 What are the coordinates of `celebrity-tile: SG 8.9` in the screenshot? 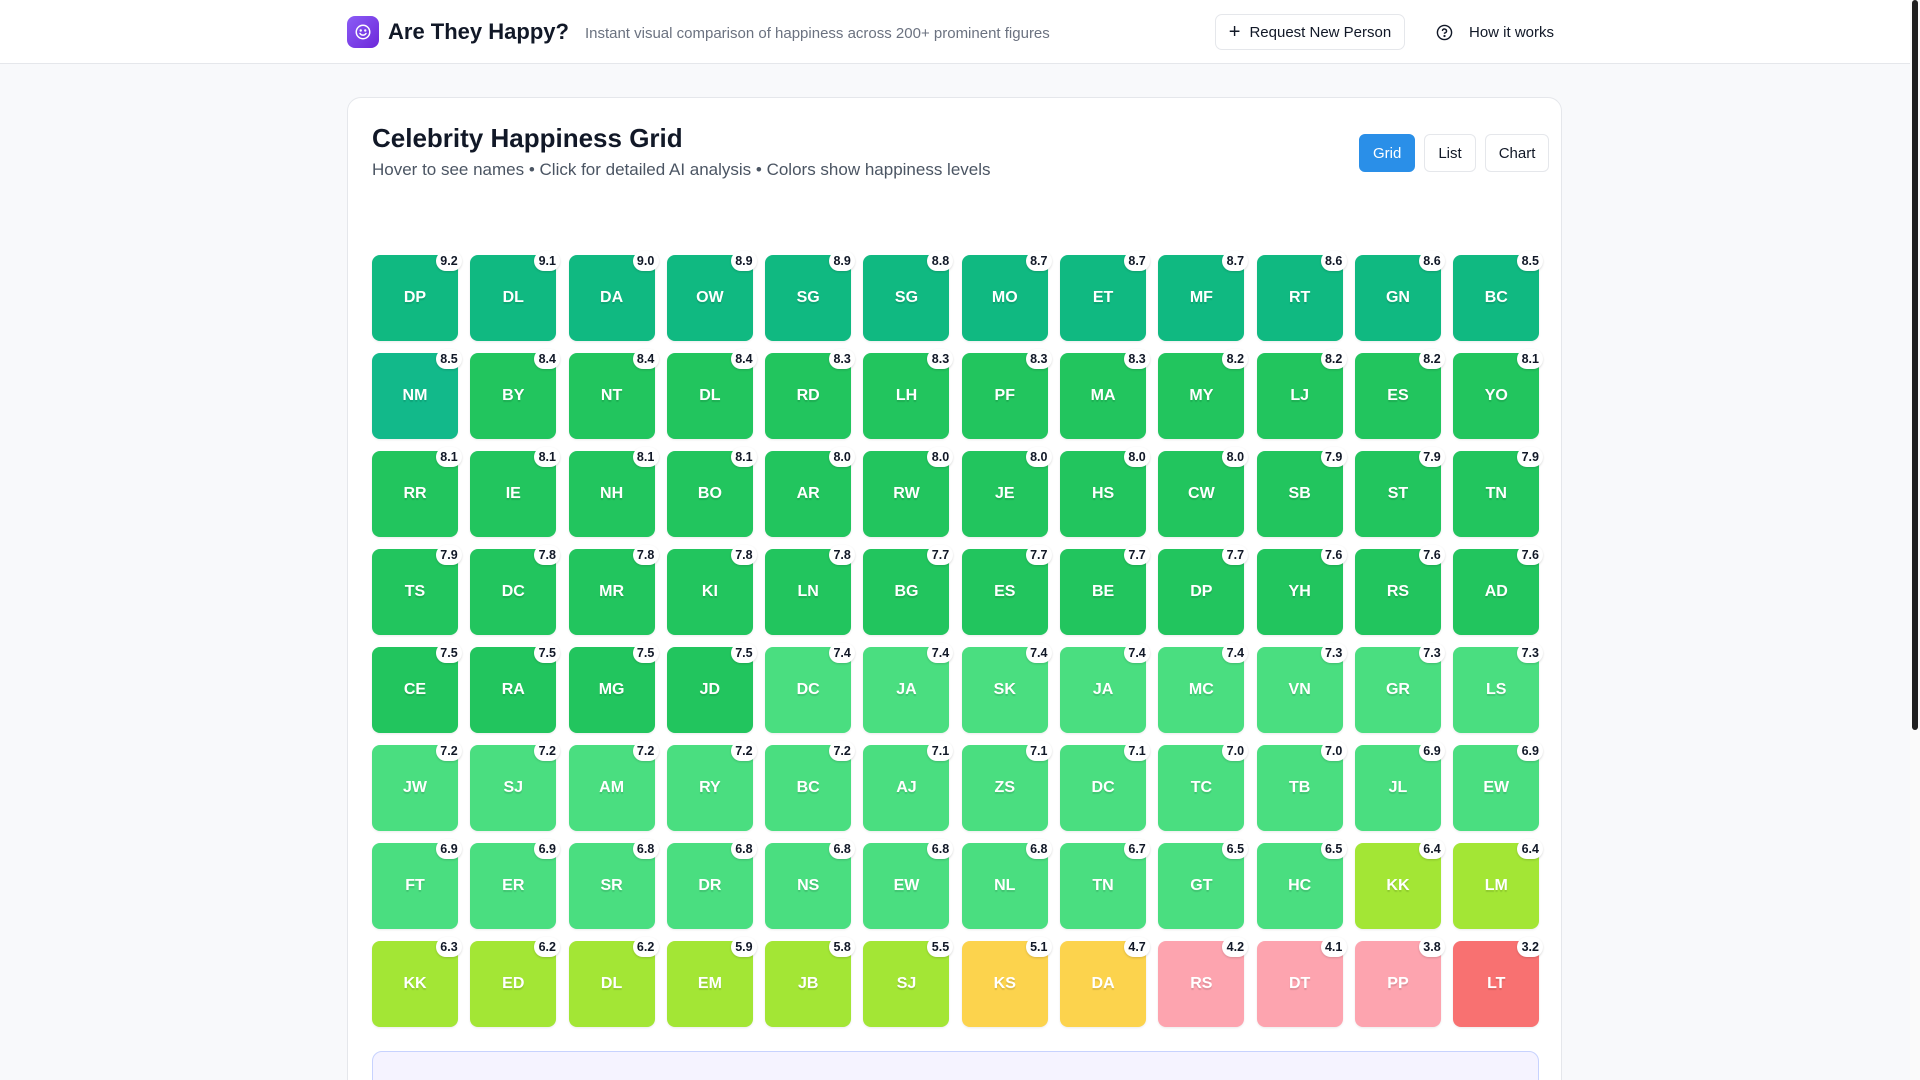 It's located at (810, 296).